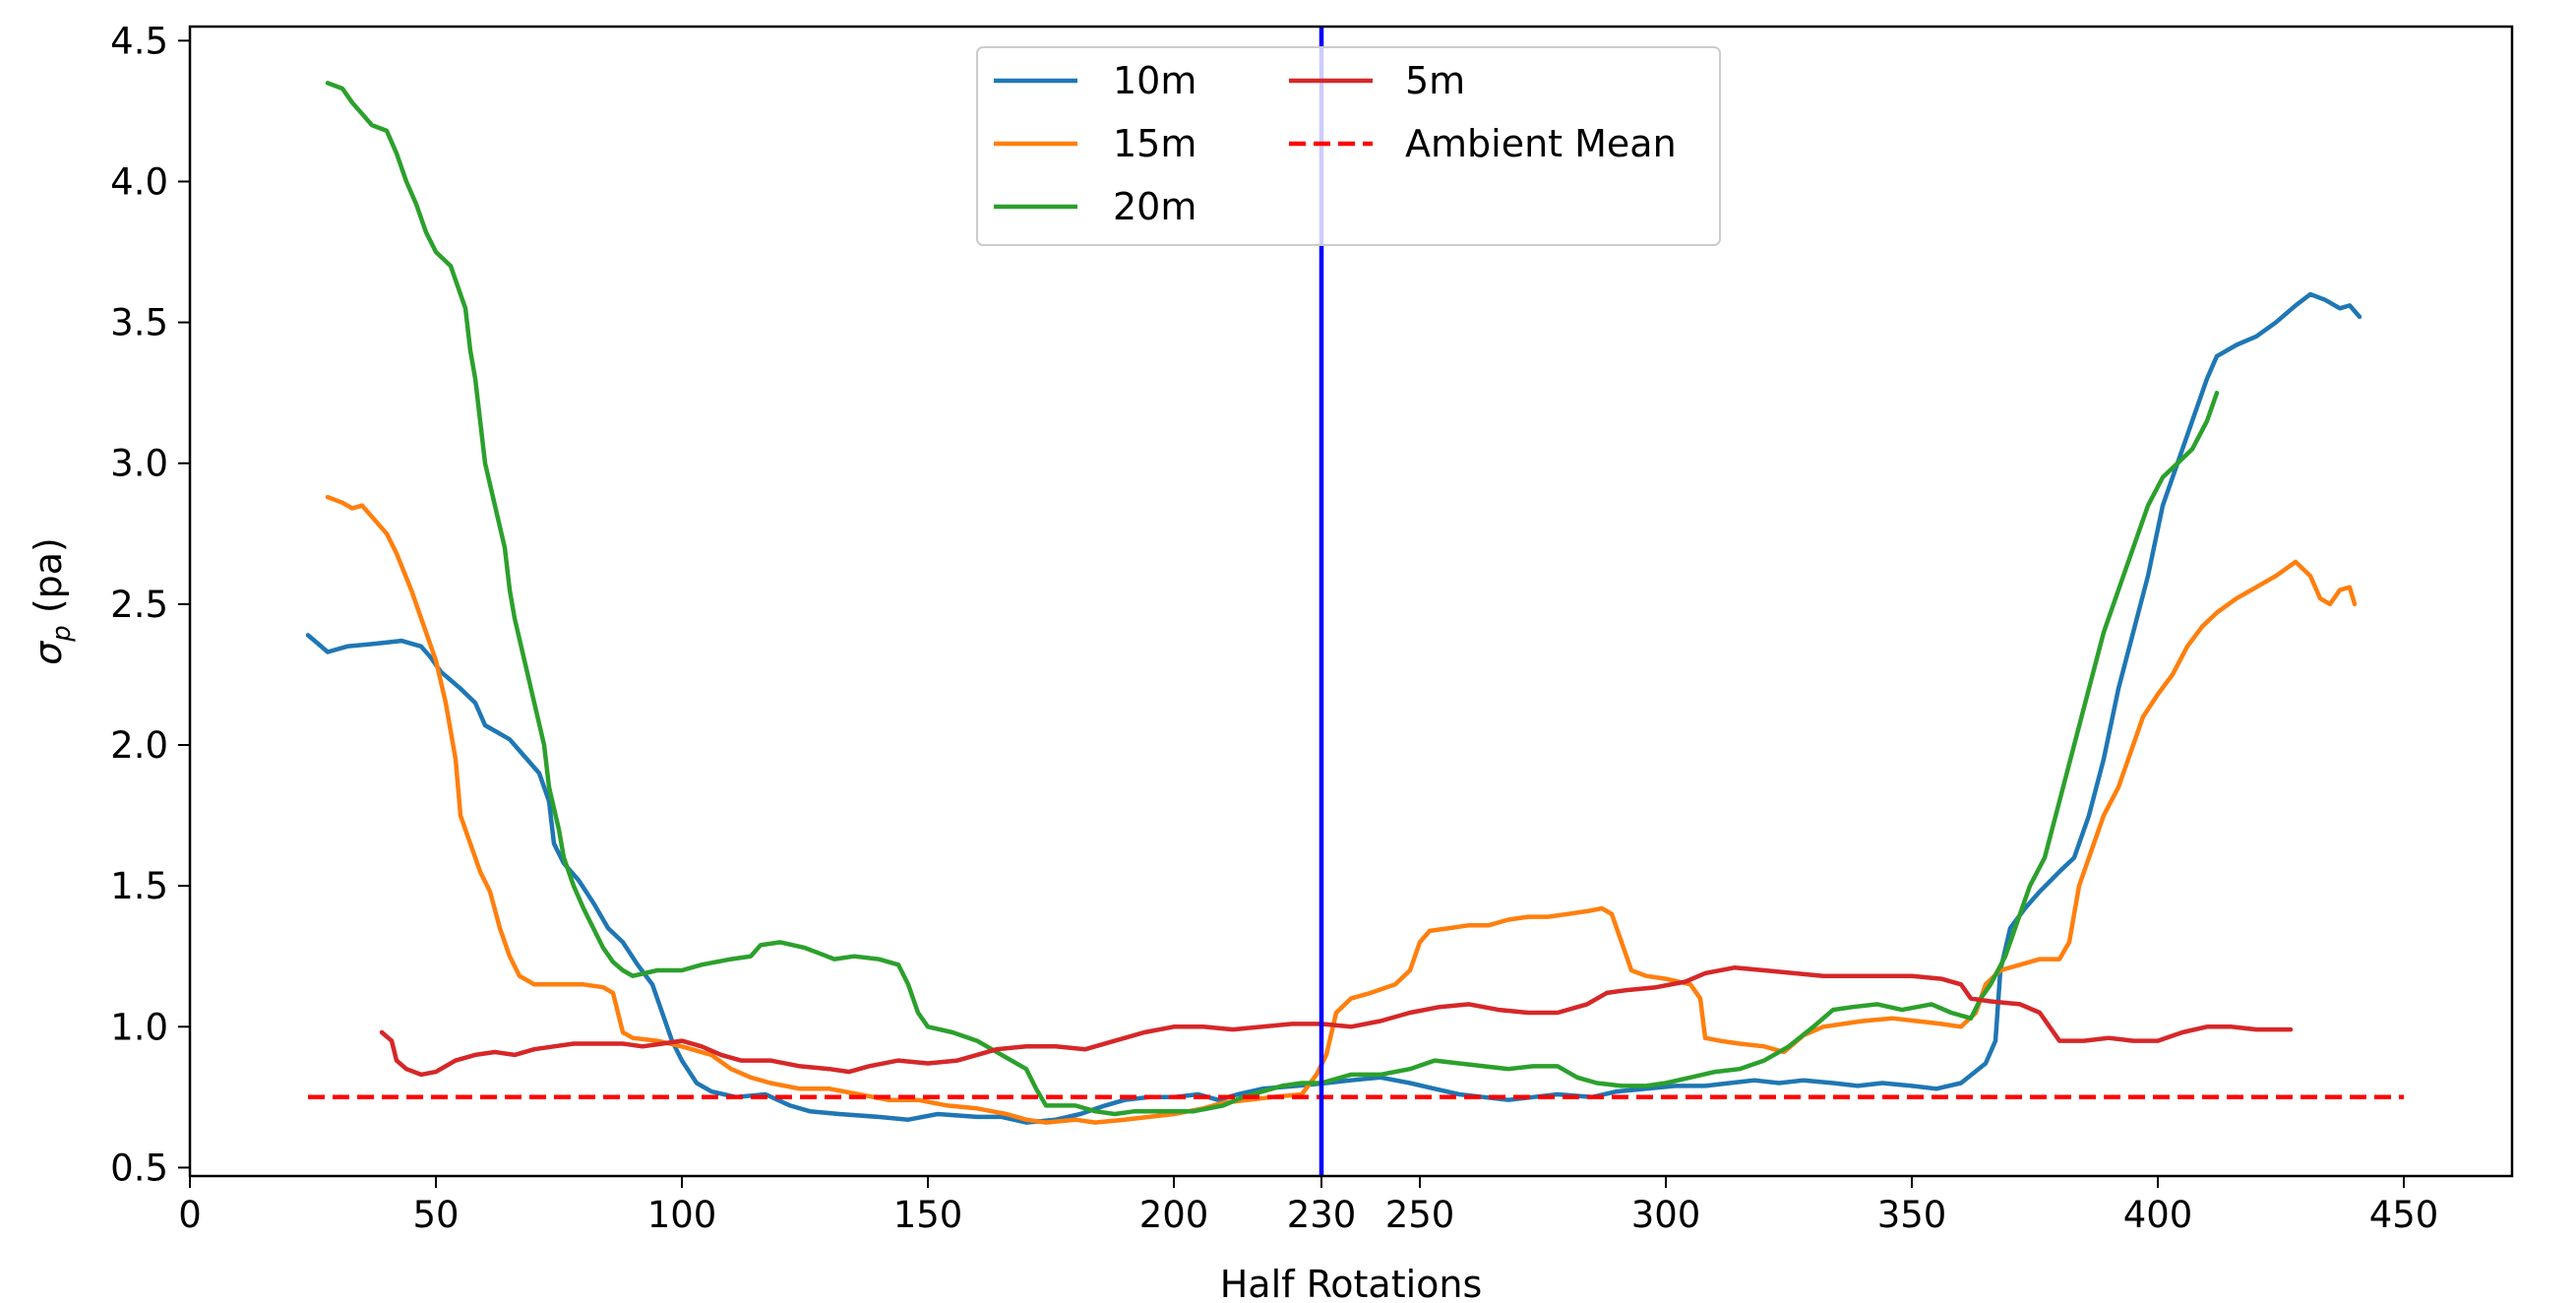 This screenshot has width=2576, height=1303. Describe the element at coordinates (1095, 143) in the screenshot. I see `legend-entry: 15m` at that location.